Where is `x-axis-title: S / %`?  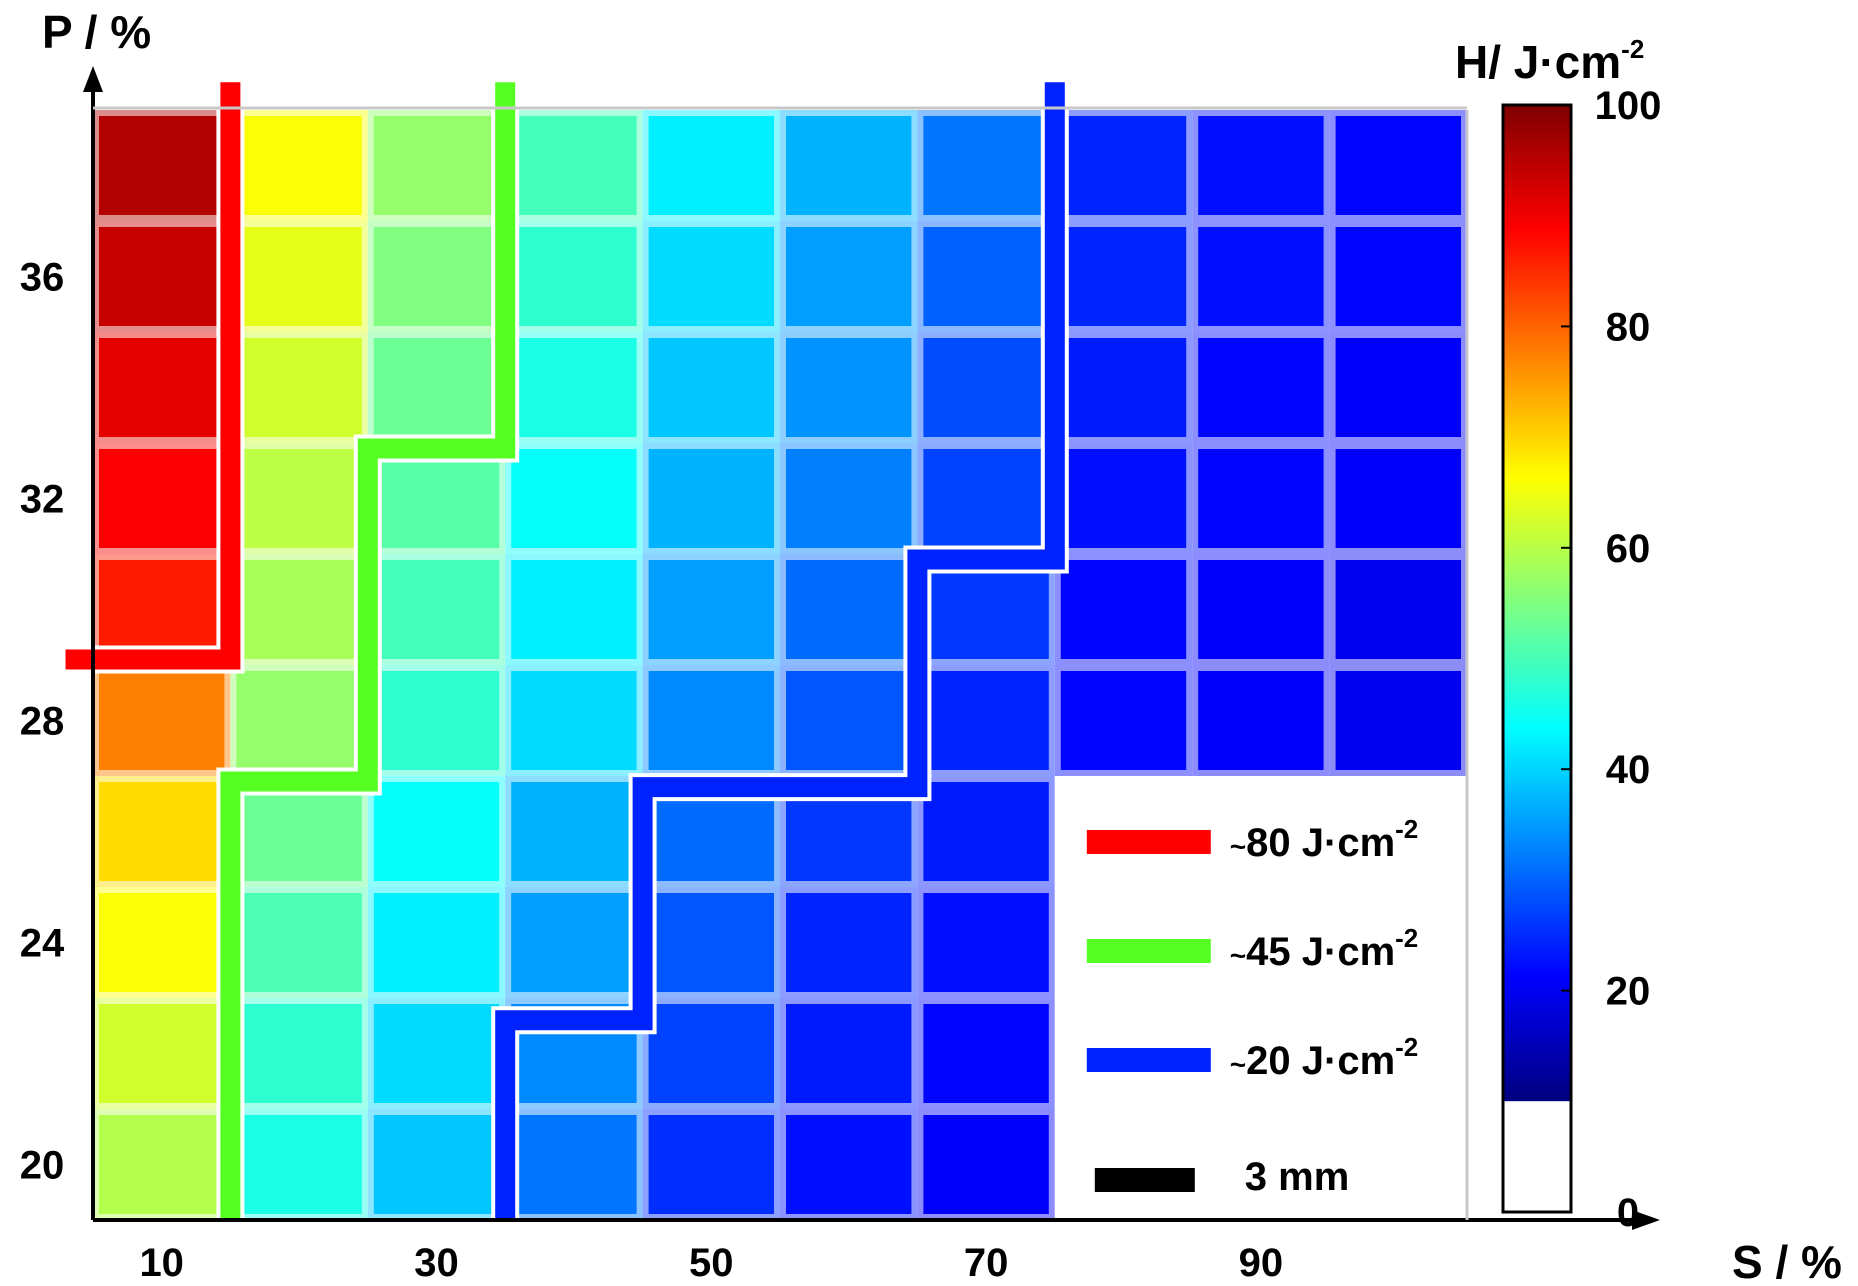 x-axis-title: S / % is located at coordinates (1787, 1261).